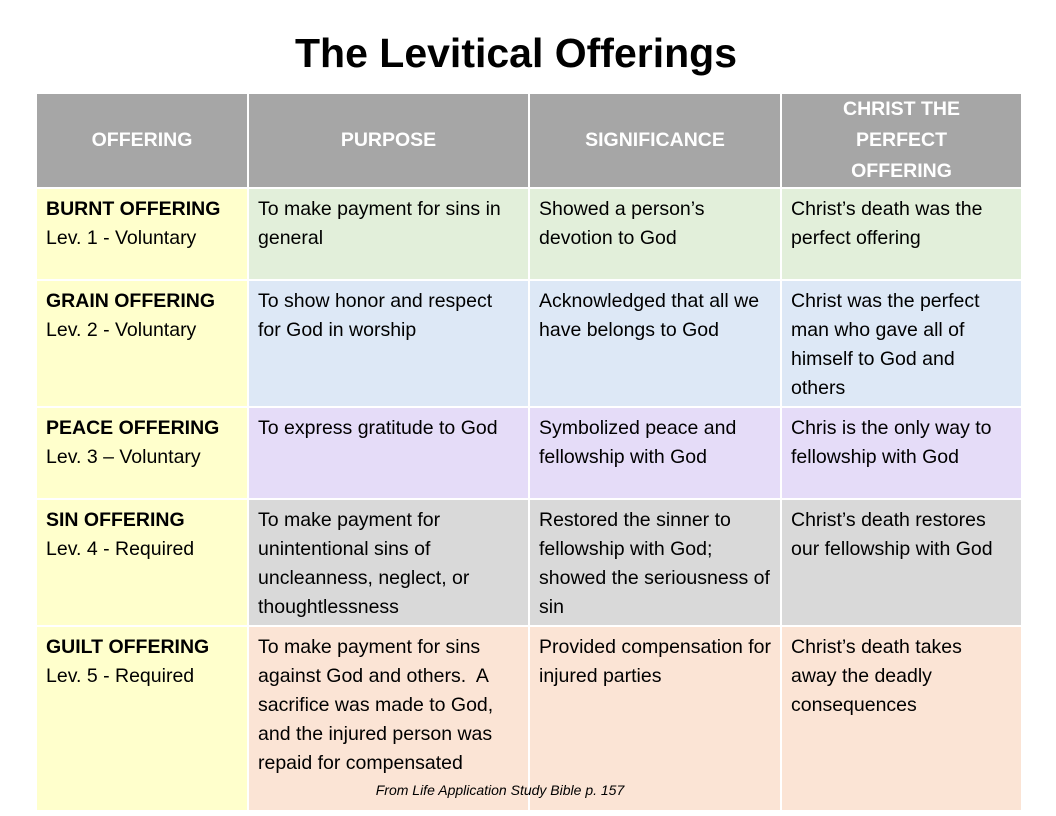 The width and height of the screenshot is (1056, 816). I want to click on offering-cell: PEACE OFFERING Lev. 3 – Voluntary, so click(142, 453).